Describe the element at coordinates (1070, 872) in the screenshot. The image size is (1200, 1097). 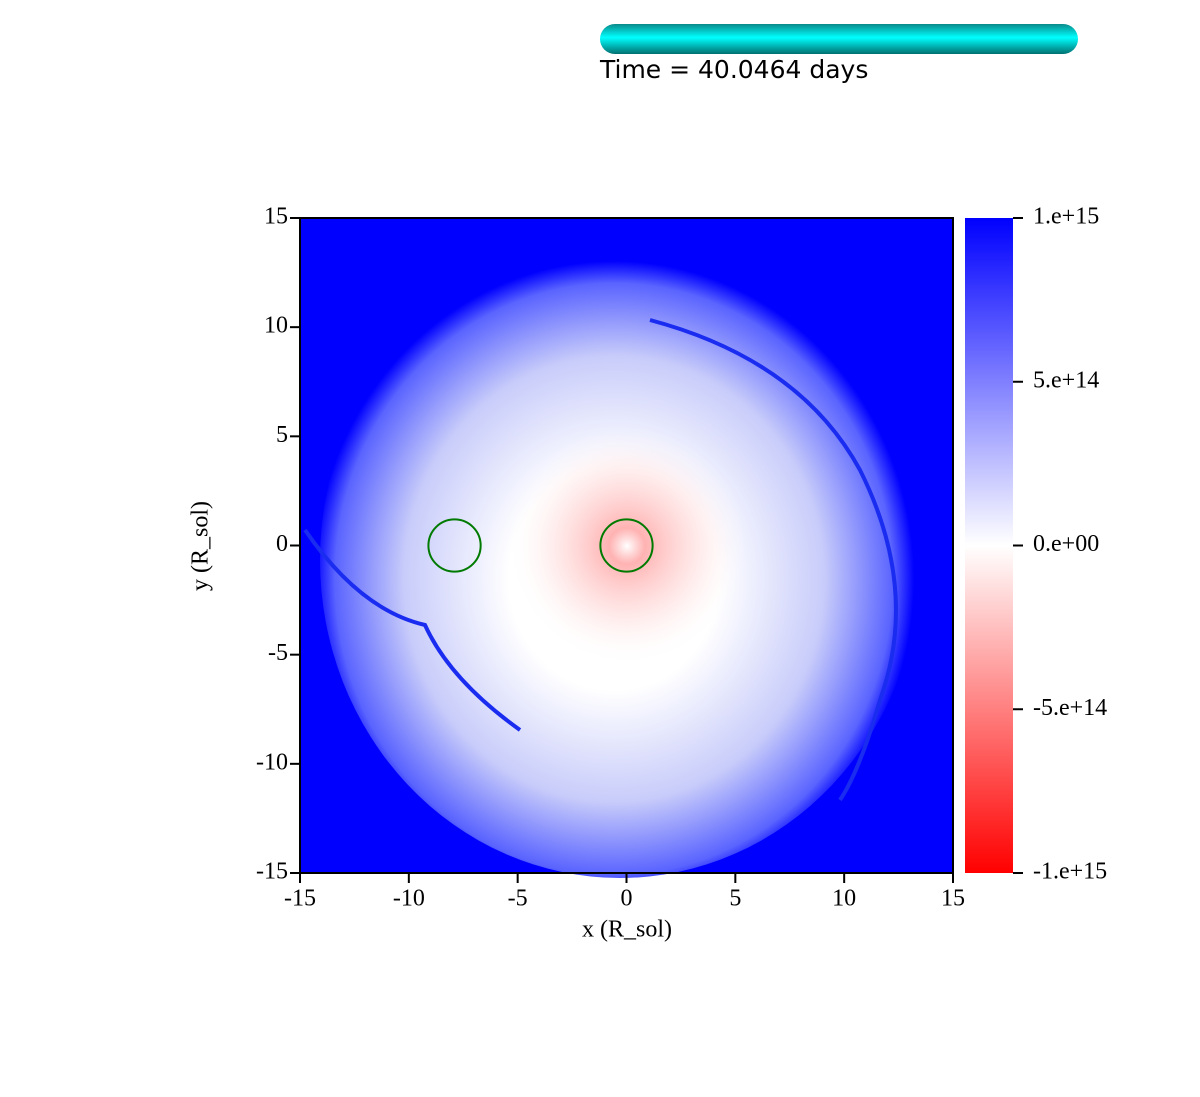
I see `colorbar-tick-label: -1.e+15` at that location.